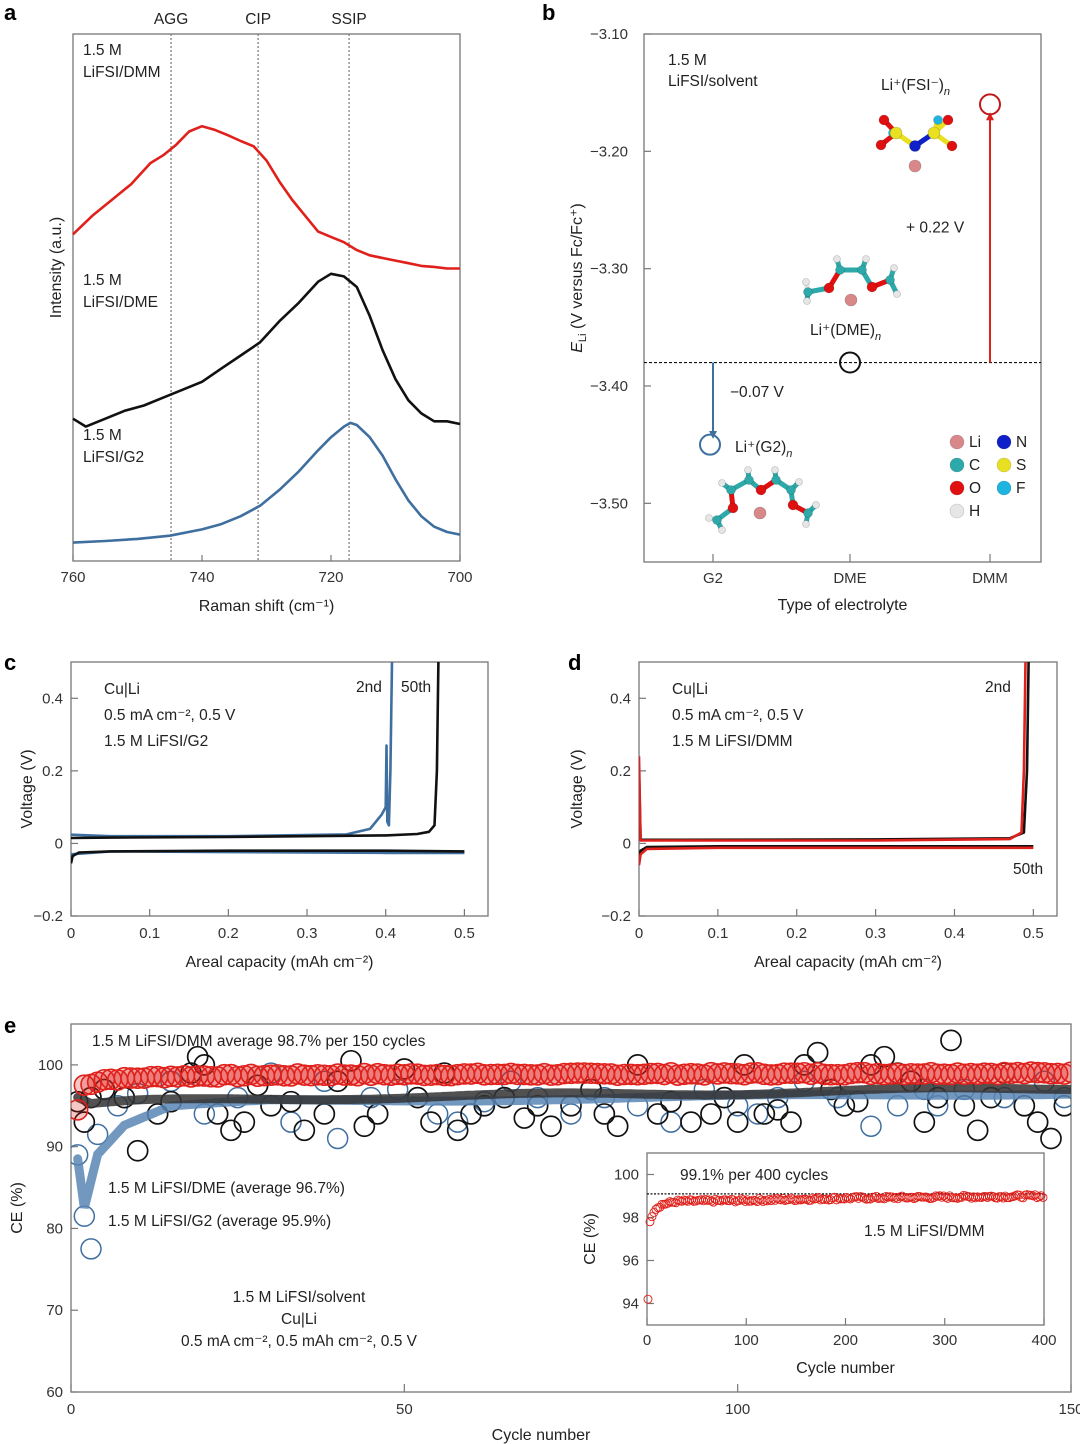 The image size is (1080, 1444). What do you see at coordinates (416, 687) in the screenshot?
I see `curve-label-50th: 50th` at bounding box center [416, 687].